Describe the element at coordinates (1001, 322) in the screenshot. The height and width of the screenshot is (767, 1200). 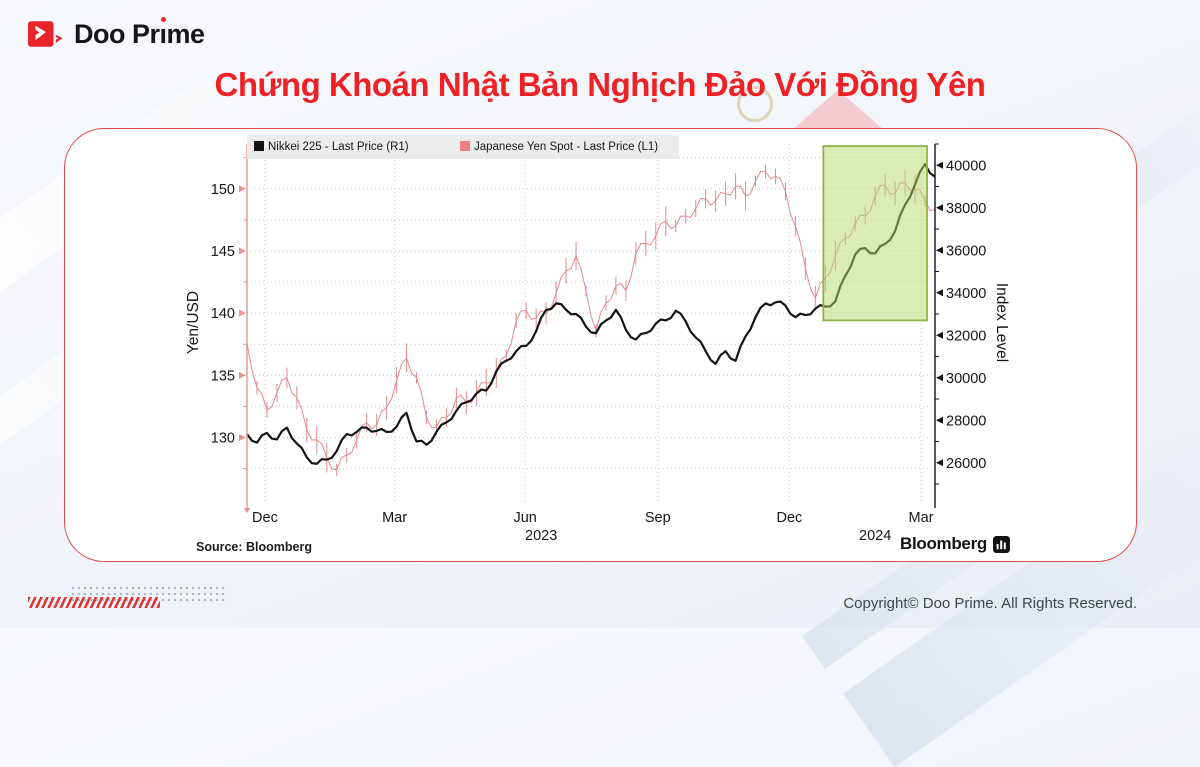
I see `svg-text: Index Level` at that location.